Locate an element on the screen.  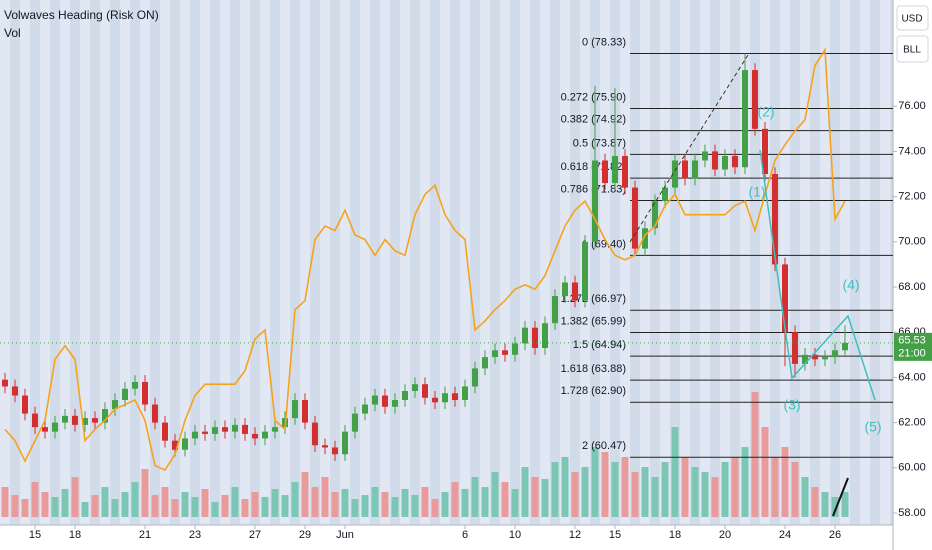
y-tick-label: 76.00 is located at coordinates (912, 106).